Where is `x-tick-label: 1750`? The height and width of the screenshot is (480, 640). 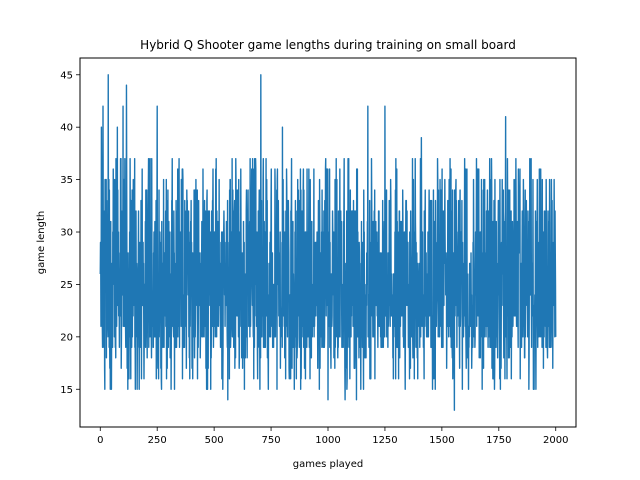 x-tick-label: 1750 is located at coordinates (498, 440).